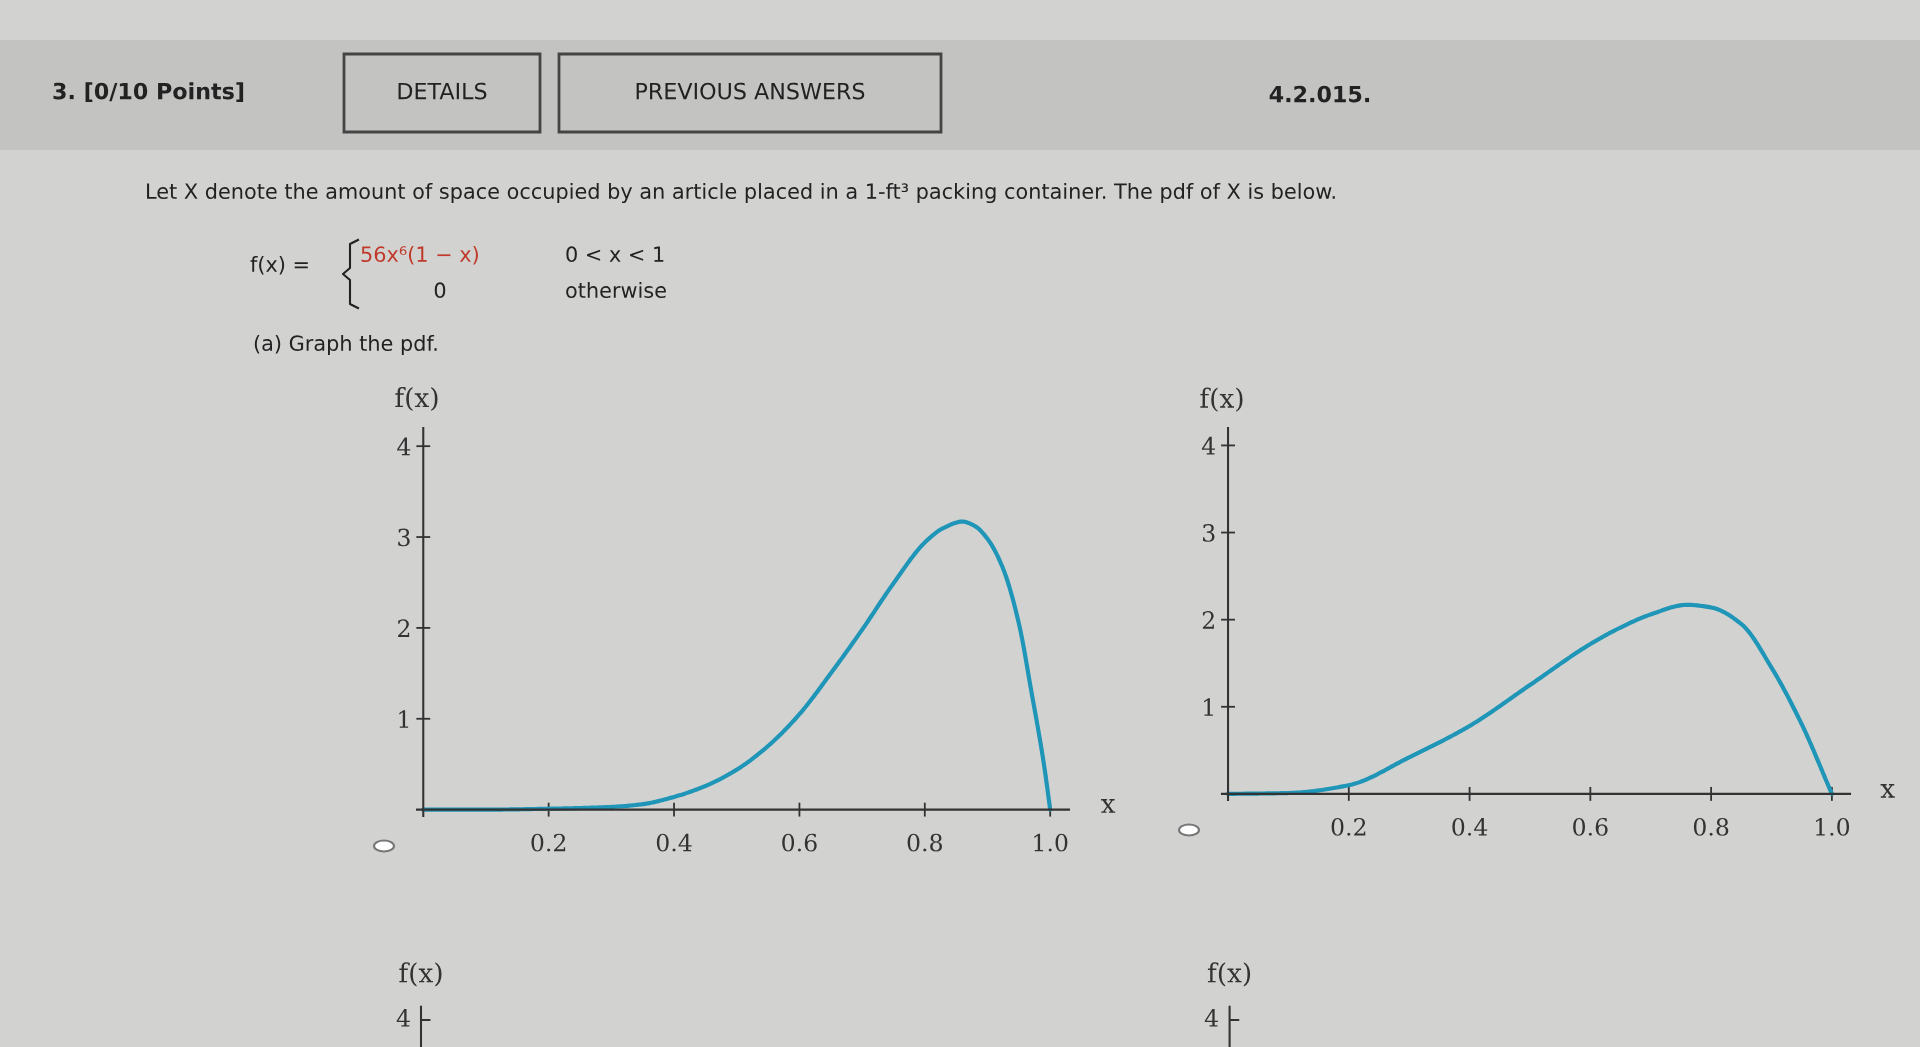 The image size is (1920, 1047). What do you see at coordinates (148, 92) in the screenshot?
I see `text: 3. [0/10 Points]` at bounding box center [148, 92].